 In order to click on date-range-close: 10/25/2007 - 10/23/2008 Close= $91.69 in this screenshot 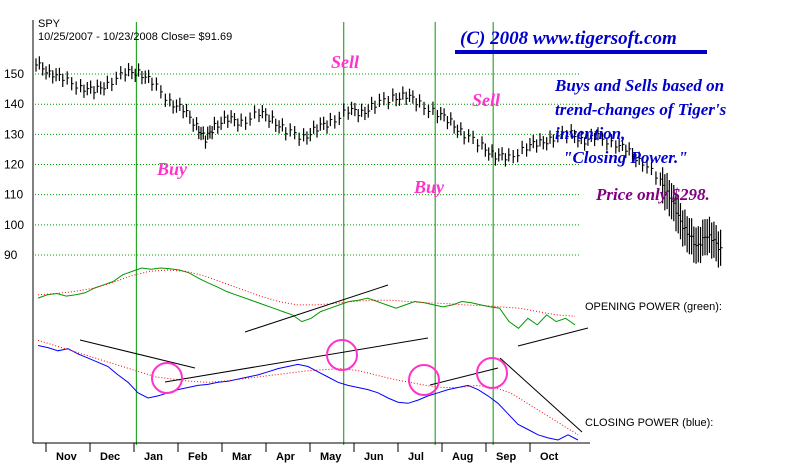, I will do `click(135, 37)`.